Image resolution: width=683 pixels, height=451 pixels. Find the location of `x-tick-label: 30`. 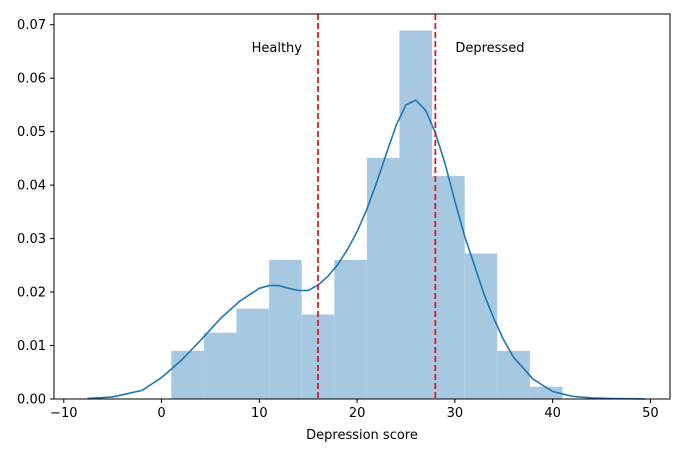

x-tick-label: 30 is located at coordinates (455, 413).